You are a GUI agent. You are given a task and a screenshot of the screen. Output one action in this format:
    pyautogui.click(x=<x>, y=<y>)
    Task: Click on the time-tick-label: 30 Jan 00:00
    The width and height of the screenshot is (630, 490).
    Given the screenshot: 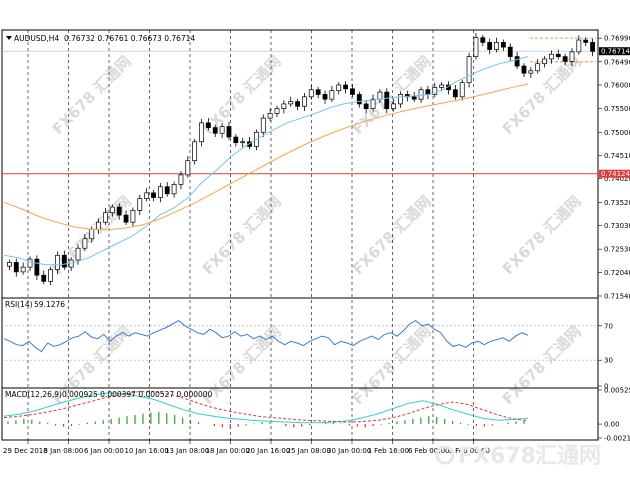 What is the action you would take?
    pyautogui.click(x=349, y=451)
    